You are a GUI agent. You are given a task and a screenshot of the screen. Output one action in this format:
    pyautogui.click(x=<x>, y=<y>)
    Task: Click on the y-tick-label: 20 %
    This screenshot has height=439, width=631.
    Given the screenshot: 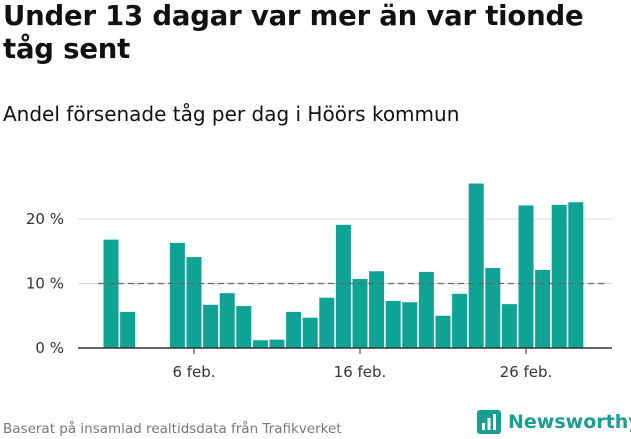 What is the action you would take?
    pyautogui.click(x=45, y=219)
    